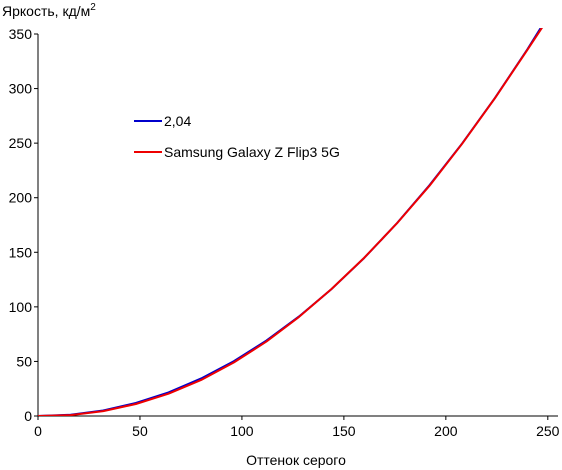 Image resolution: width=562 pixels, height=470 pixels. What do you see at coordinates (344, 431) in the screenshot?
I see `x-tick-label: 150` at bounding box center [344, 431].